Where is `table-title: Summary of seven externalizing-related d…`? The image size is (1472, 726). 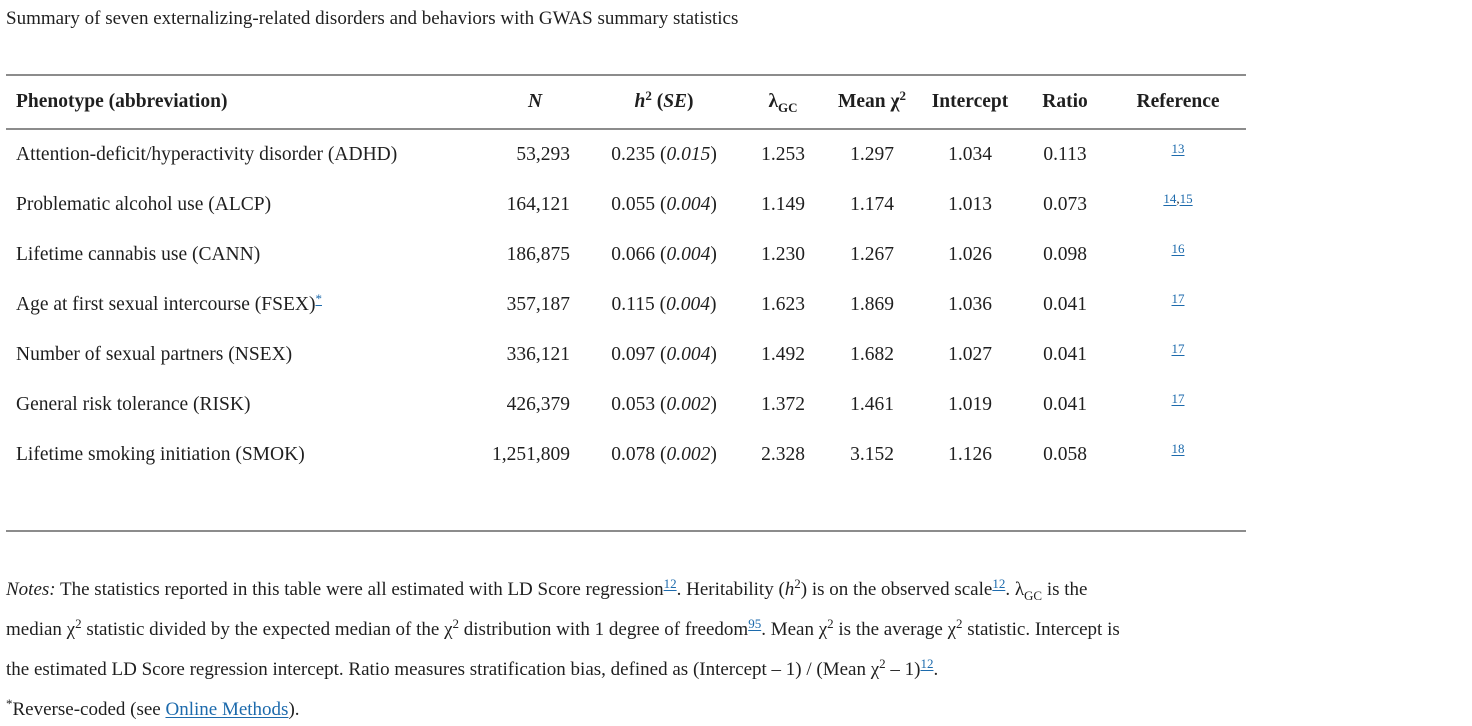
table-title: Summary of seven externalizing-related d… is located at coordinates (372, 18).